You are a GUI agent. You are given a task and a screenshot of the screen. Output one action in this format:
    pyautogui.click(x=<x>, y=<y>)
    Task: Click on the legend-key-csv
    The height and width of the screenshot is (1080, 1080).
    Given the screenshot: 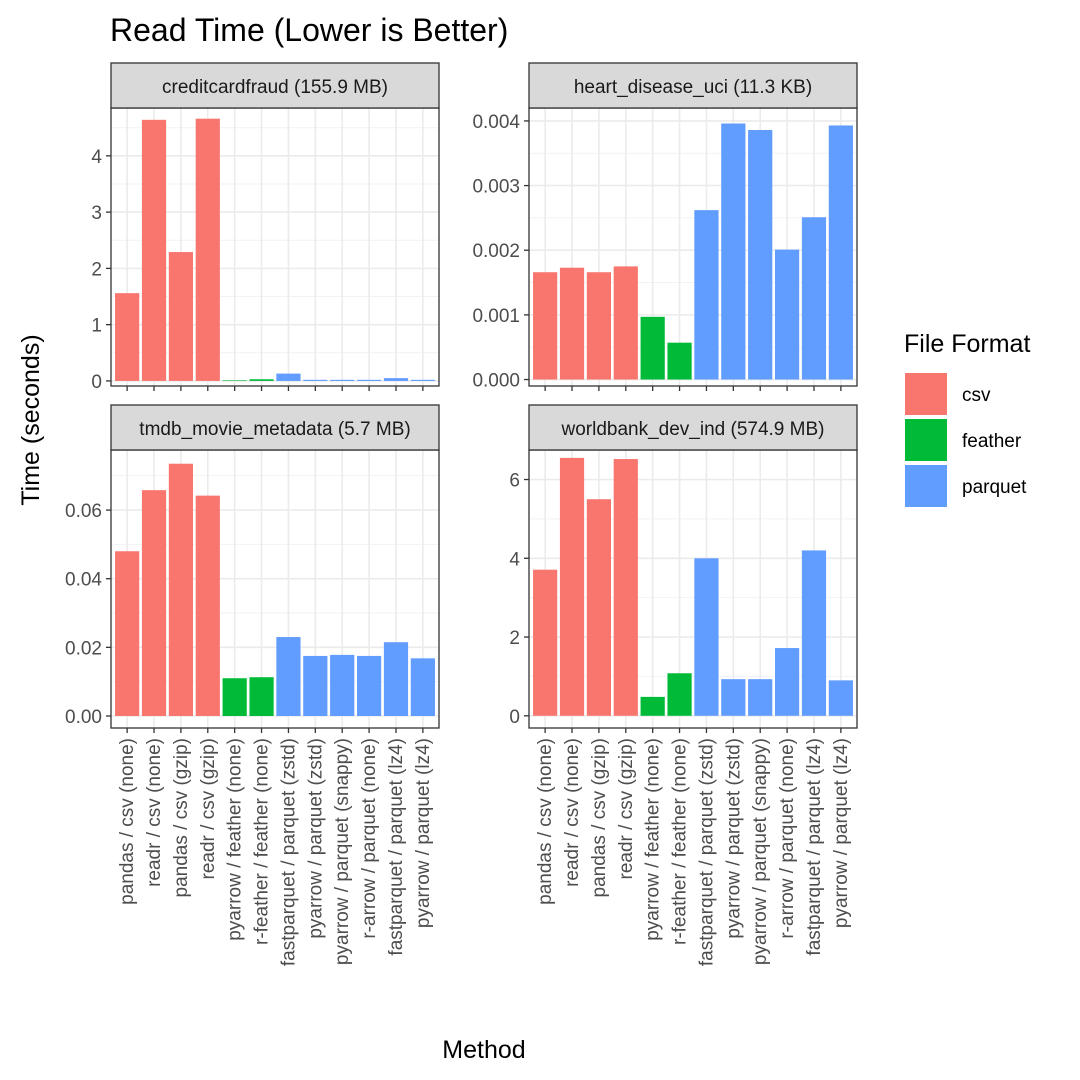 What is the action you would take?
    pyautogui.click(x=926, y=394)
    